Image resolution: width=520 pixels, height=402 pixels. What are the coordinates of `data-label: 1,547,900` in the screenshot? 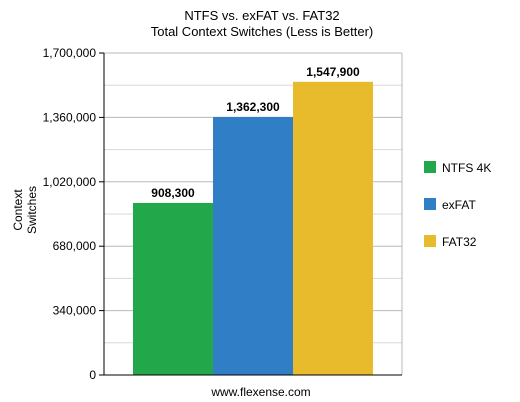 It's located at (333, 72).